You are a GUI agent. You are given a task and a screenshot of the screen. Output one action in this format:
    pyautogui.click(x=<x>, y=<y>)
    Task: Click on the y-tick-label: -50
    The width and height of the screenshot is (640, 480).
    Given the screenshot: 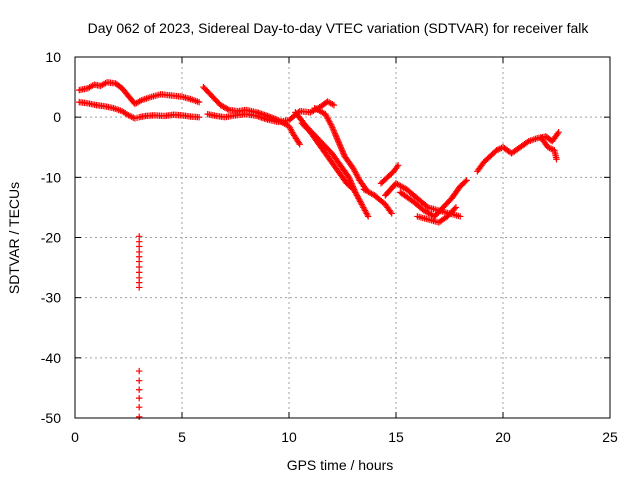 What is the action you would take?
    pyautogui.click(x=51, y=418)
    